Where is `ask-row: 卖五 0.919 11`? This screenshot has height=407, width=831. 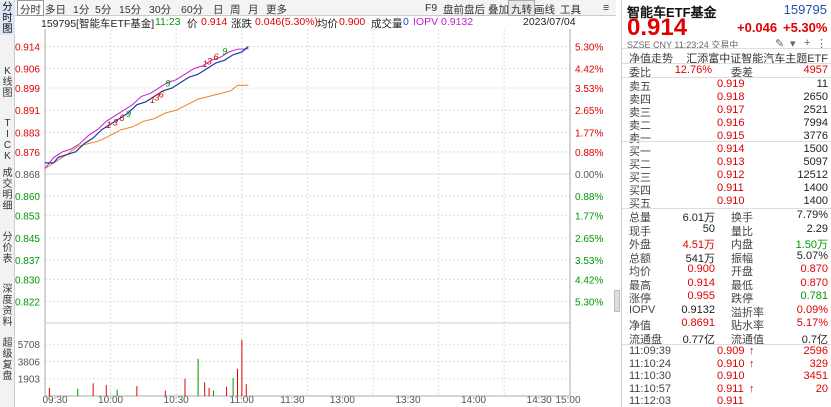
ask-row: 卖五 0.919 11 is located at coordinates (726, 85).